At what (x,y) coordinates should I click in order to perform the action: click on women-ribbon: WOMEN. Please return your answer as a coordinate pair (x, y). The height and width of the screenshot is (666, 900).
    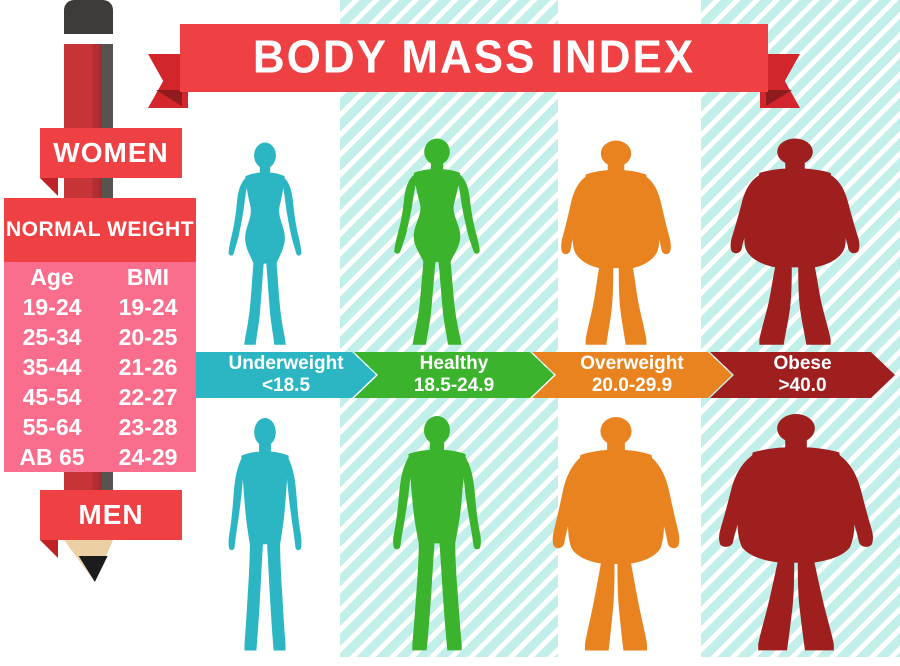
    Looking at the image, I should click on (111, 153).